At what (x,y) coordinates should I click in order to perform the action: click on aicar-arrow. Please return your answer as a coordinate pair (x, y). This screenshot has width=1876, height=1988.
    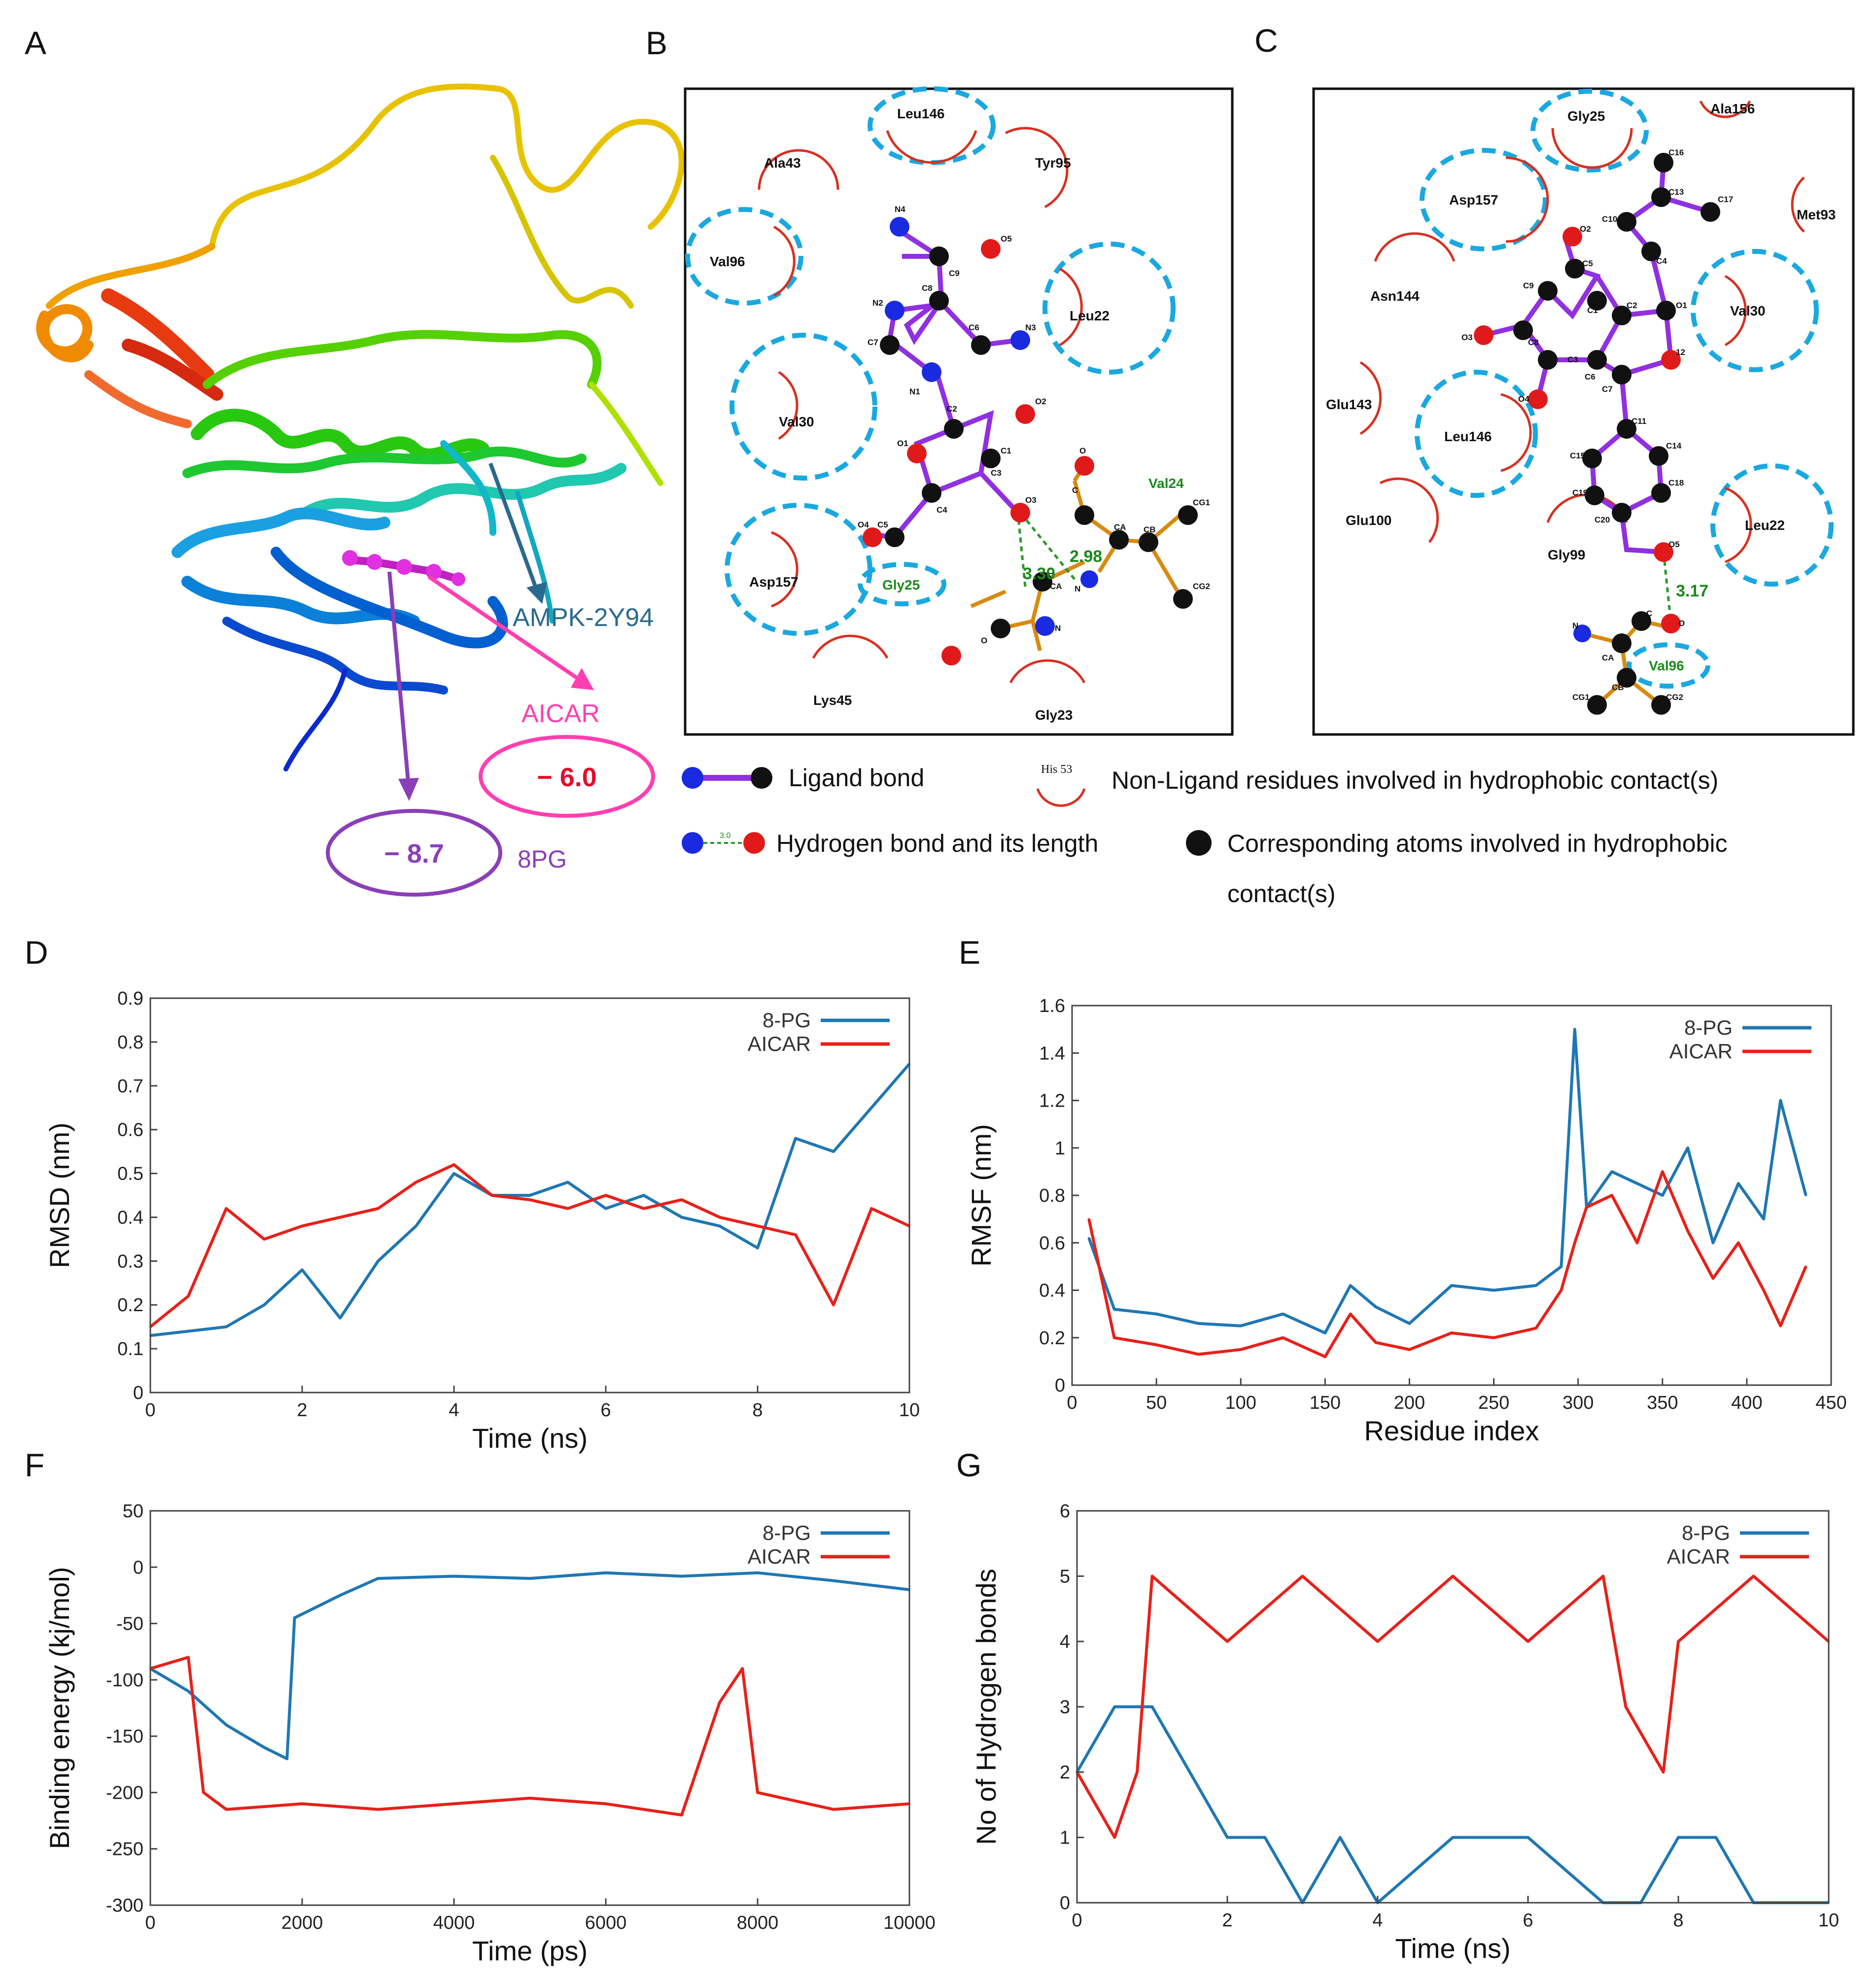
    Looking at the image, I should click on (502, 628).